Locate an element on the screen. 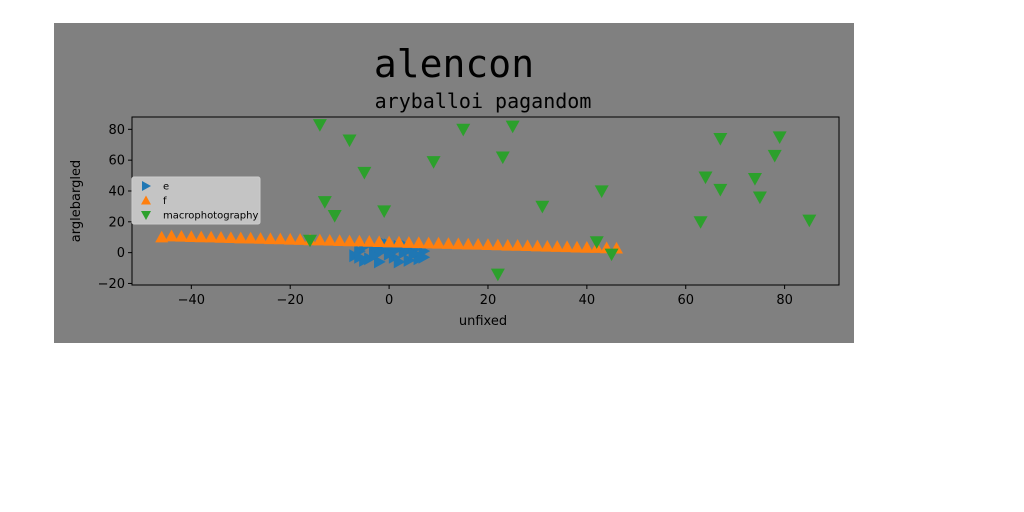 The height and width of the screenshot is (512, 1024). x-tick-label: −20 is located at coordinates (289, 300).